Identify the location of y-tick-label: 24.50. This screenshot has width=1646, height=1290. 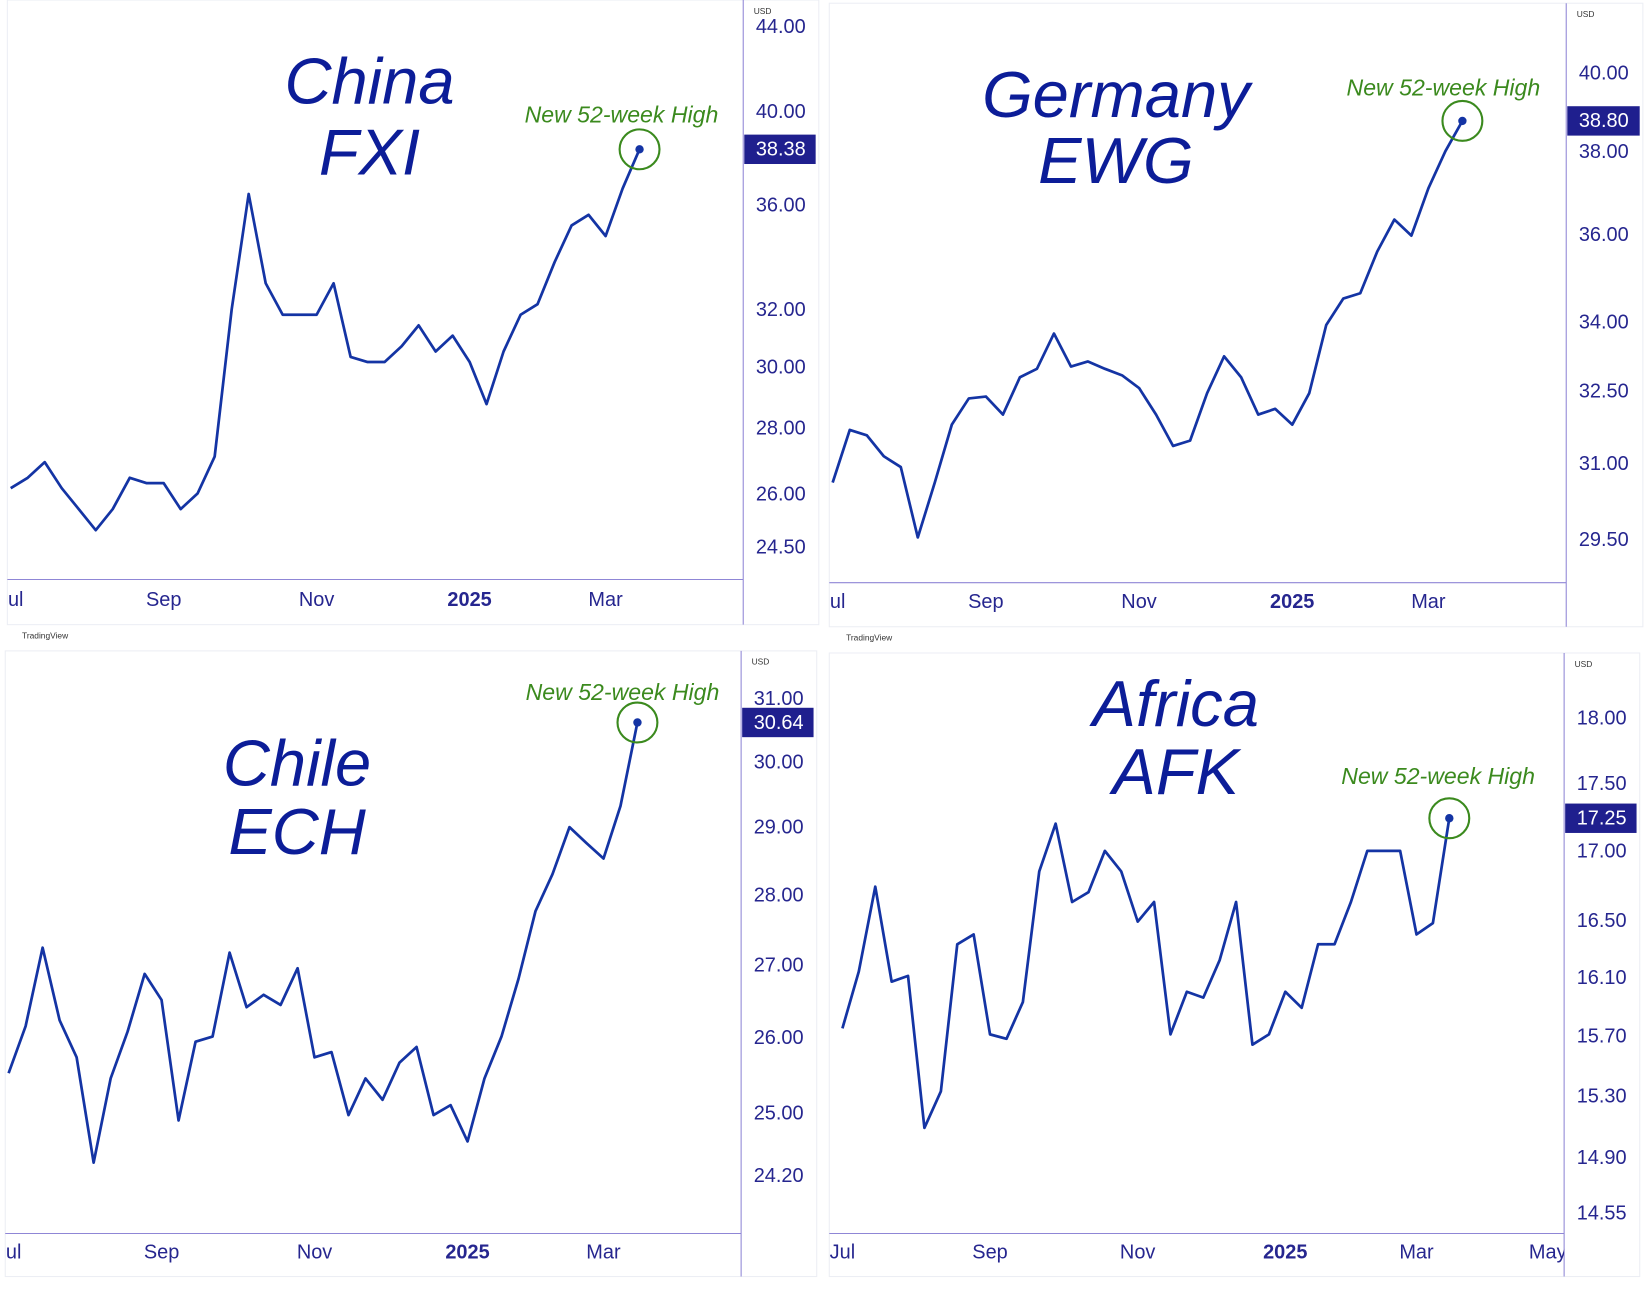
(781, 547).